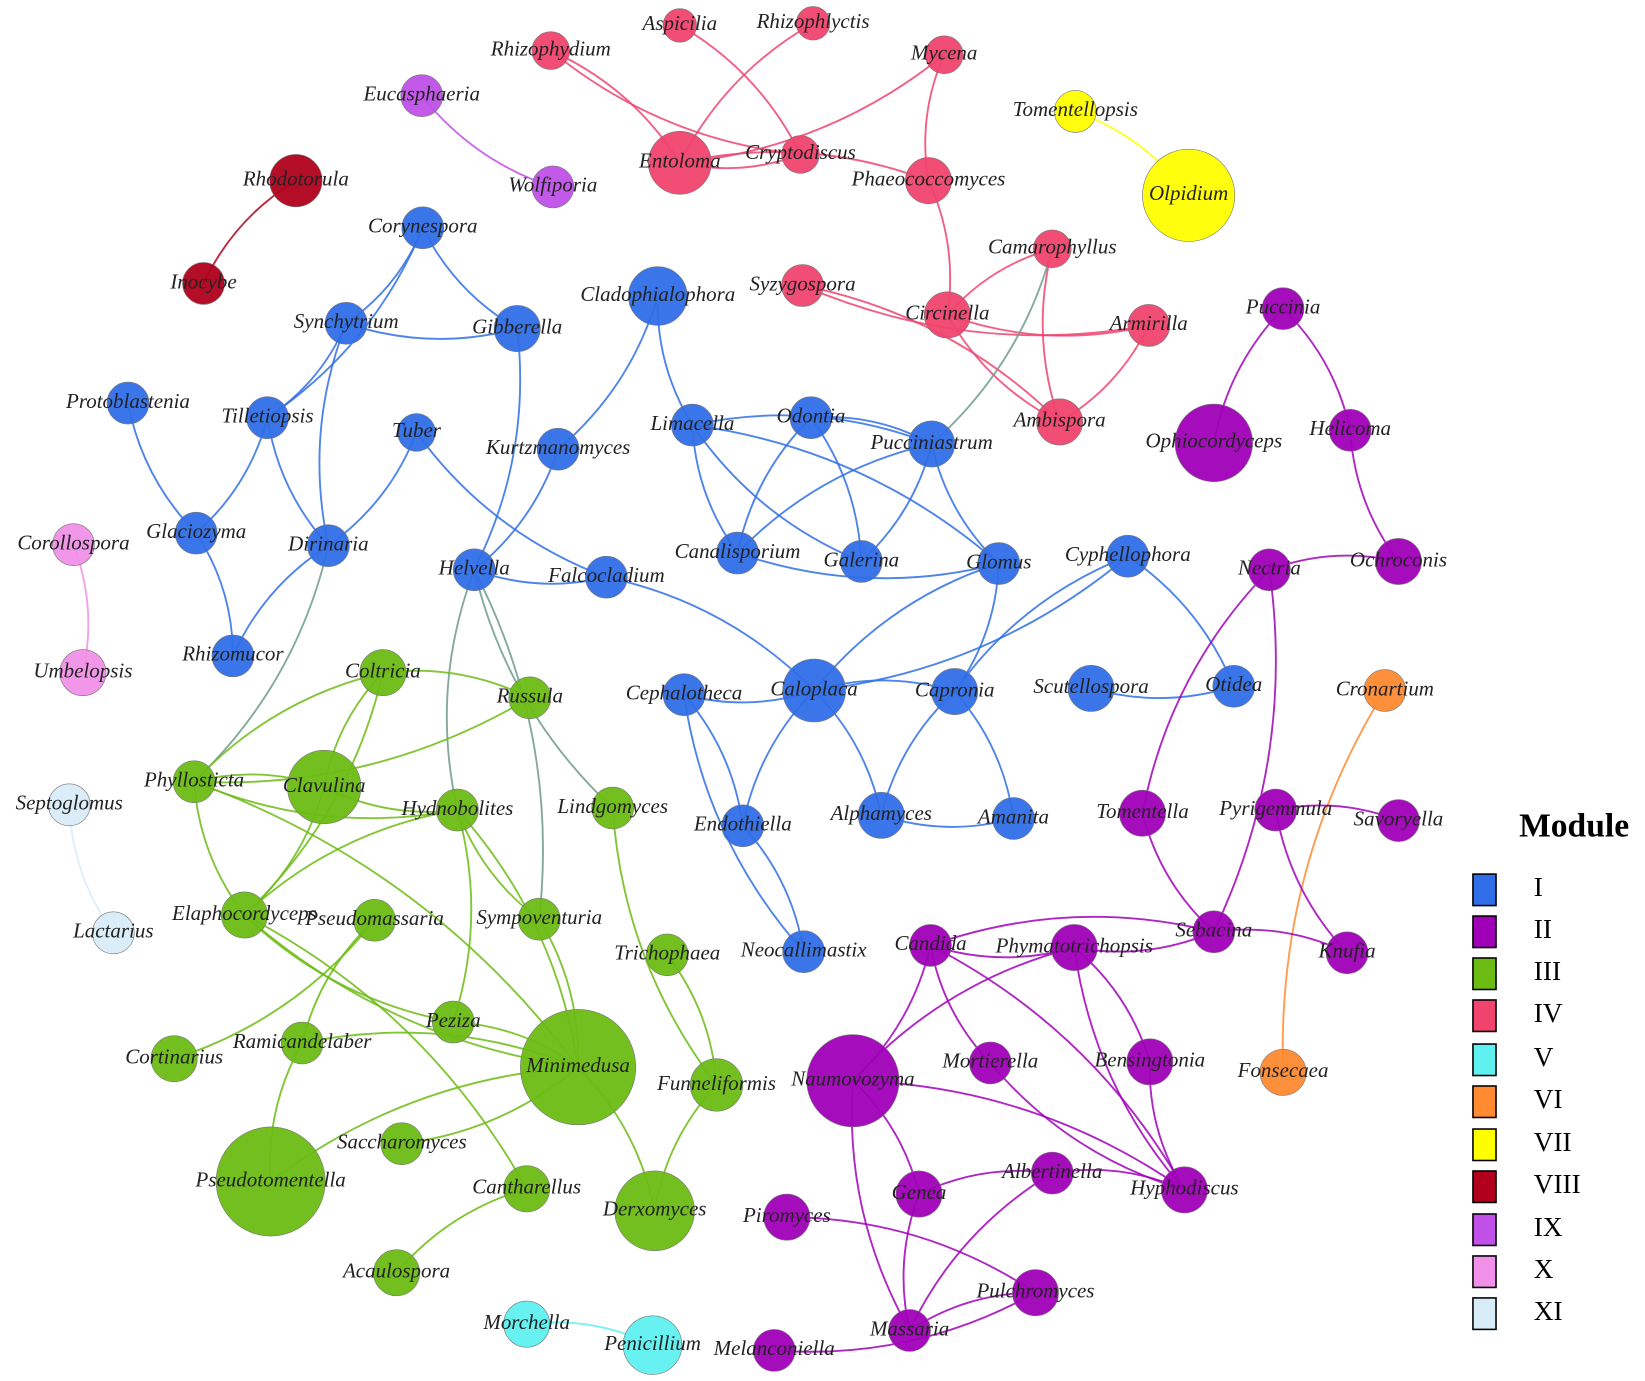  Describe the element at coordinates (930, 943) in the screenshot. I see `node-label: Candida` at that location.